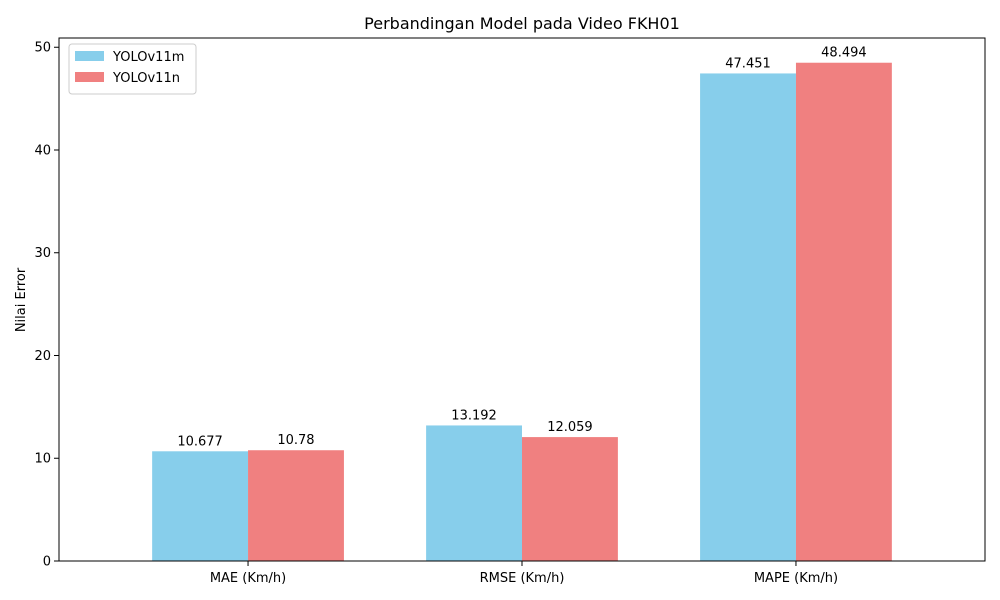 The height and width of the screenshot is (600, 1000). I want to click on data-label-yolov11n-1: 12.059, so click(570, 427).